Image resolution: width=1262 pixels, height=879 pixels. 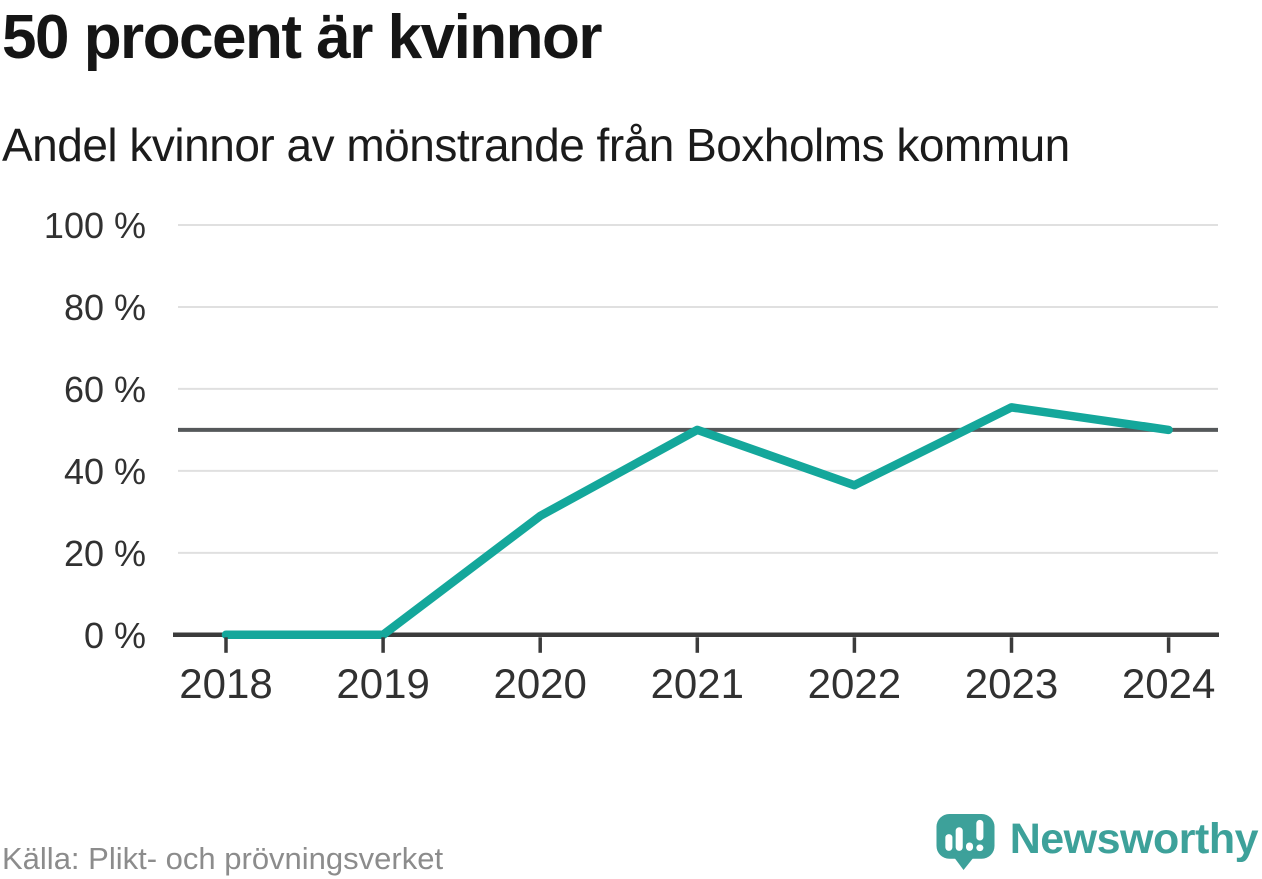 What do you see at coordinates (1134, 838) in the screenshot?
I see `newsworthy-wordmark: Newsworthy` at bounding box center [1134, 838].